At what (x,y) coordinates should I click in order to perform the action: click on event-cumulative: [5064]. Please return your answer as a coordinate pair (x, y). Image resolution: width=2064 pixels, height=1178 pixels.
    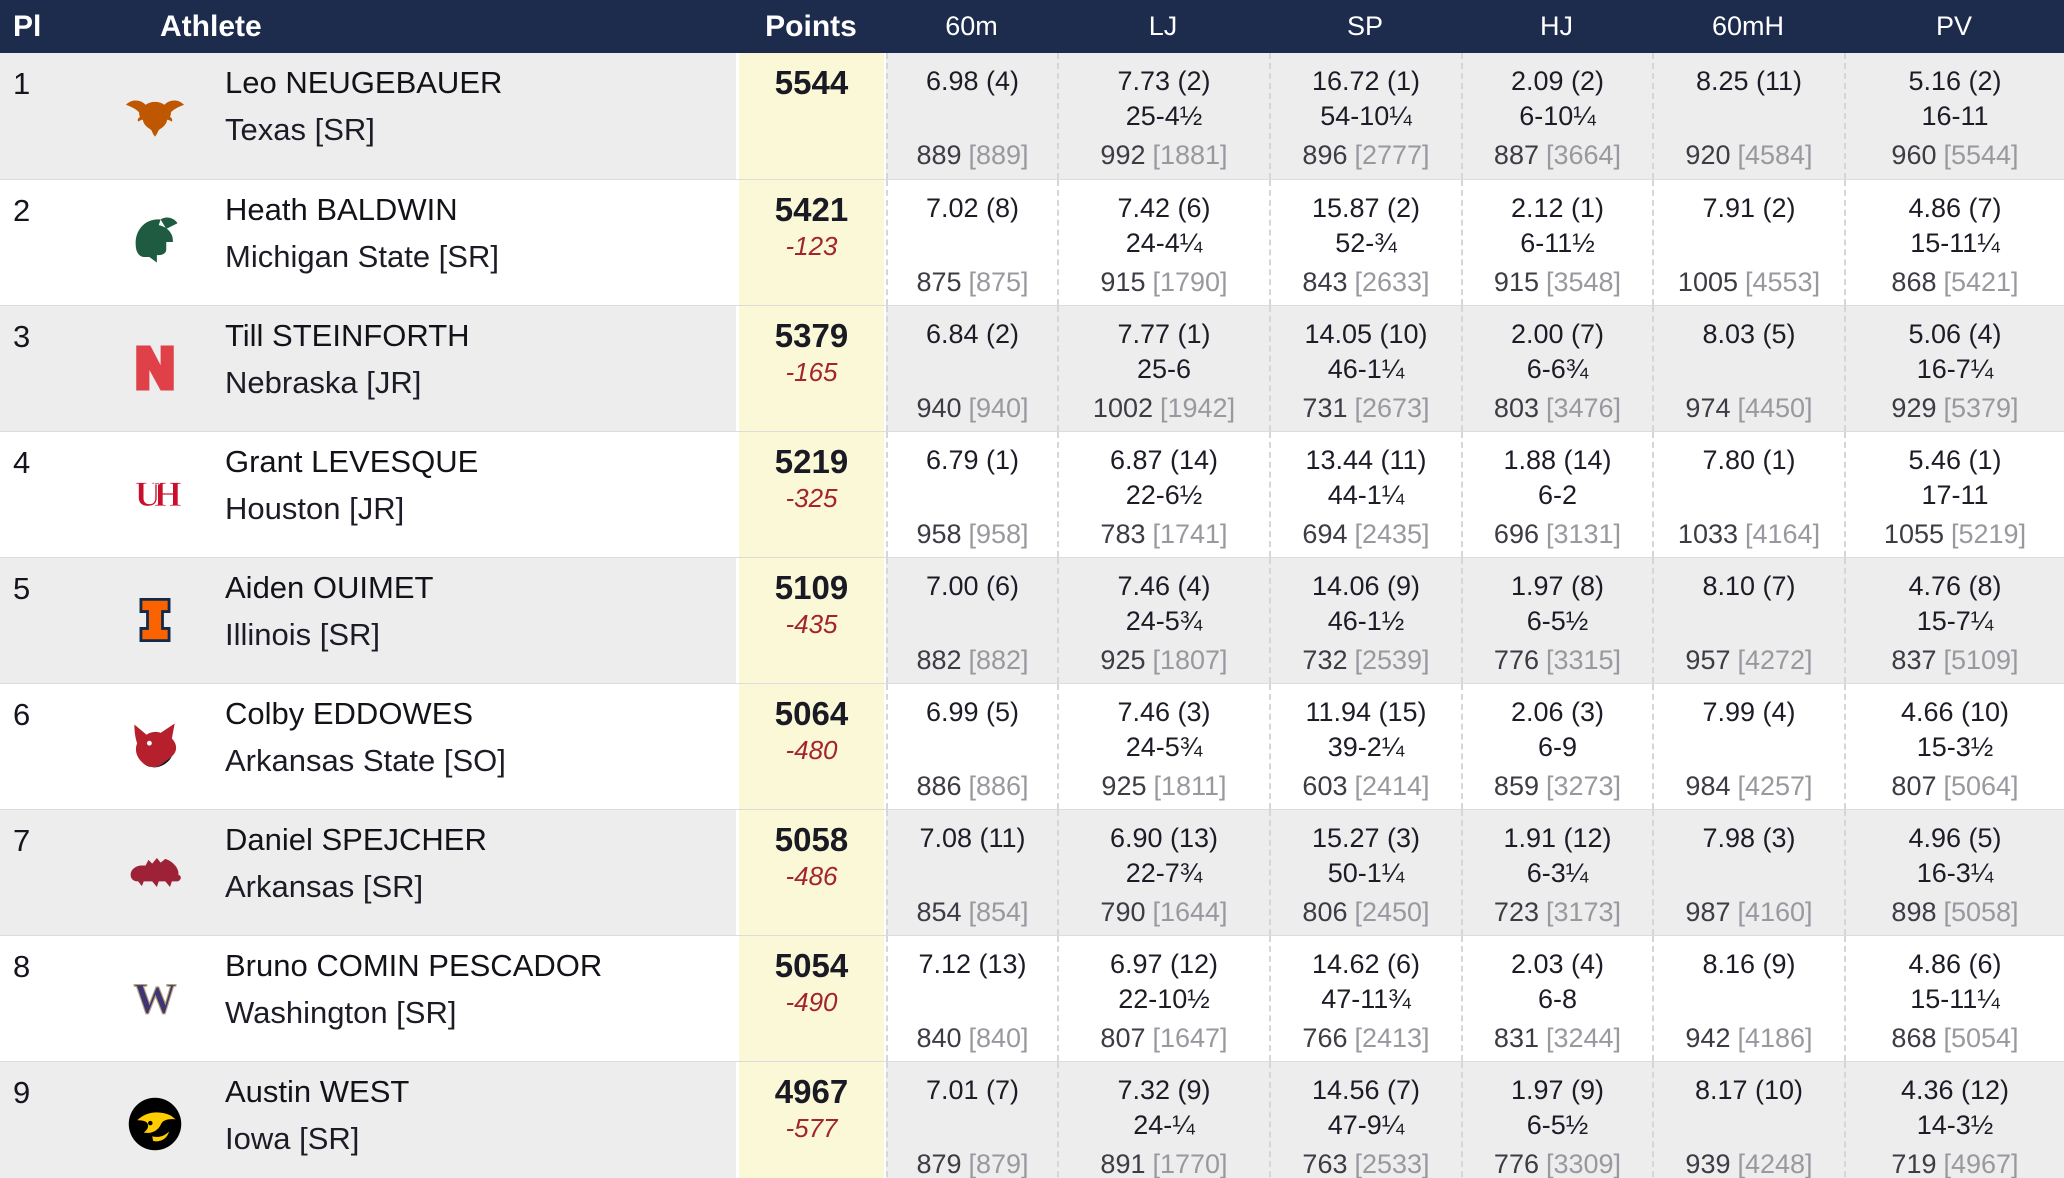
    Looking at the image, I should click on (1981, 786).